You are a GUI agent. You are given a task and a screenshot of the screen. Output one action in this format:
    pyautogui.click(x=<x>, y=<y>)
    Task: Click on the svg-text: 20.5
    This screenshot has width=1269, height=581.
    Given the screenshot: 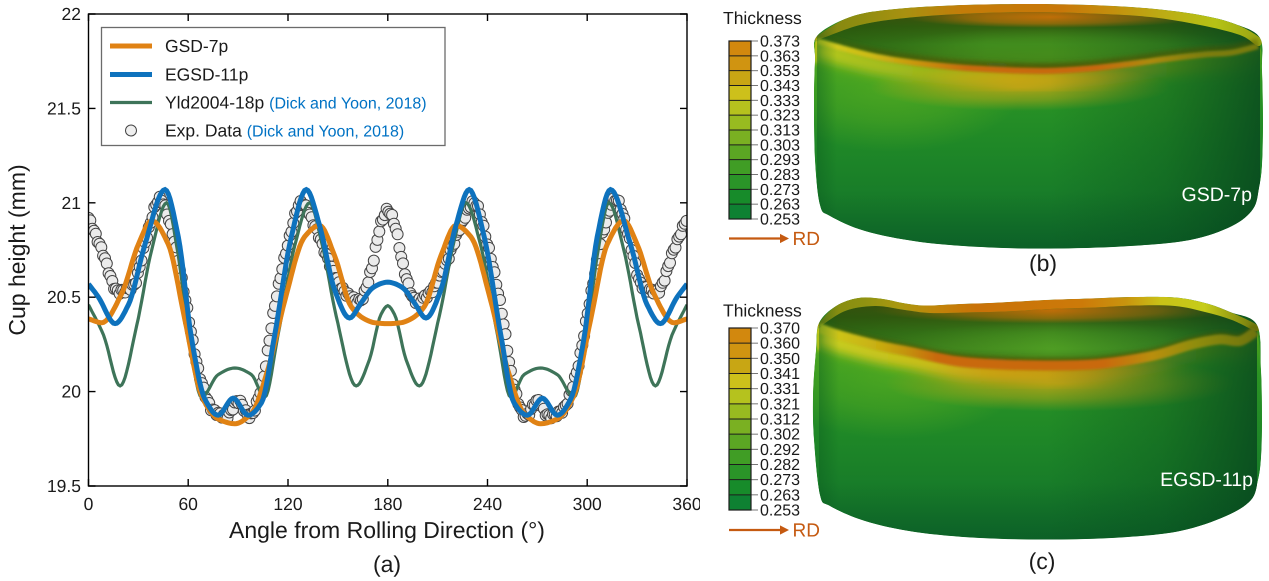 What is the action you would take?
    pyautogui.click(x=64, y=297)
    